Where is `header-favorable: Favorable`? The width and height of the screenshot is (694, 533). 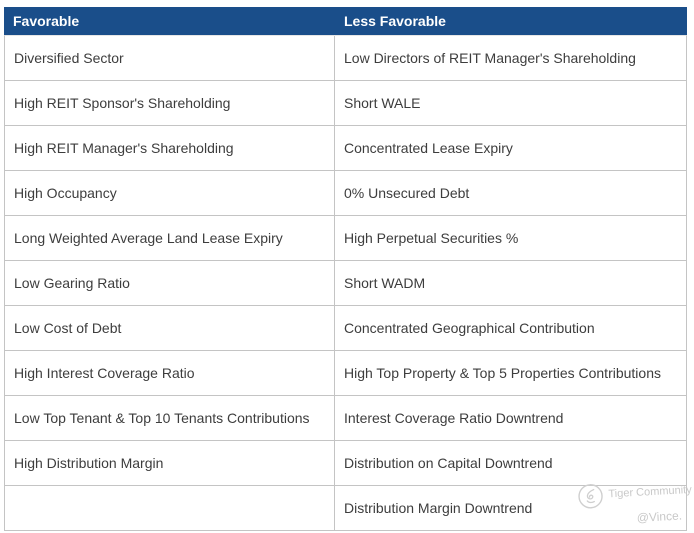 header-favorable: Favorable is located at coordinates (46, 21).